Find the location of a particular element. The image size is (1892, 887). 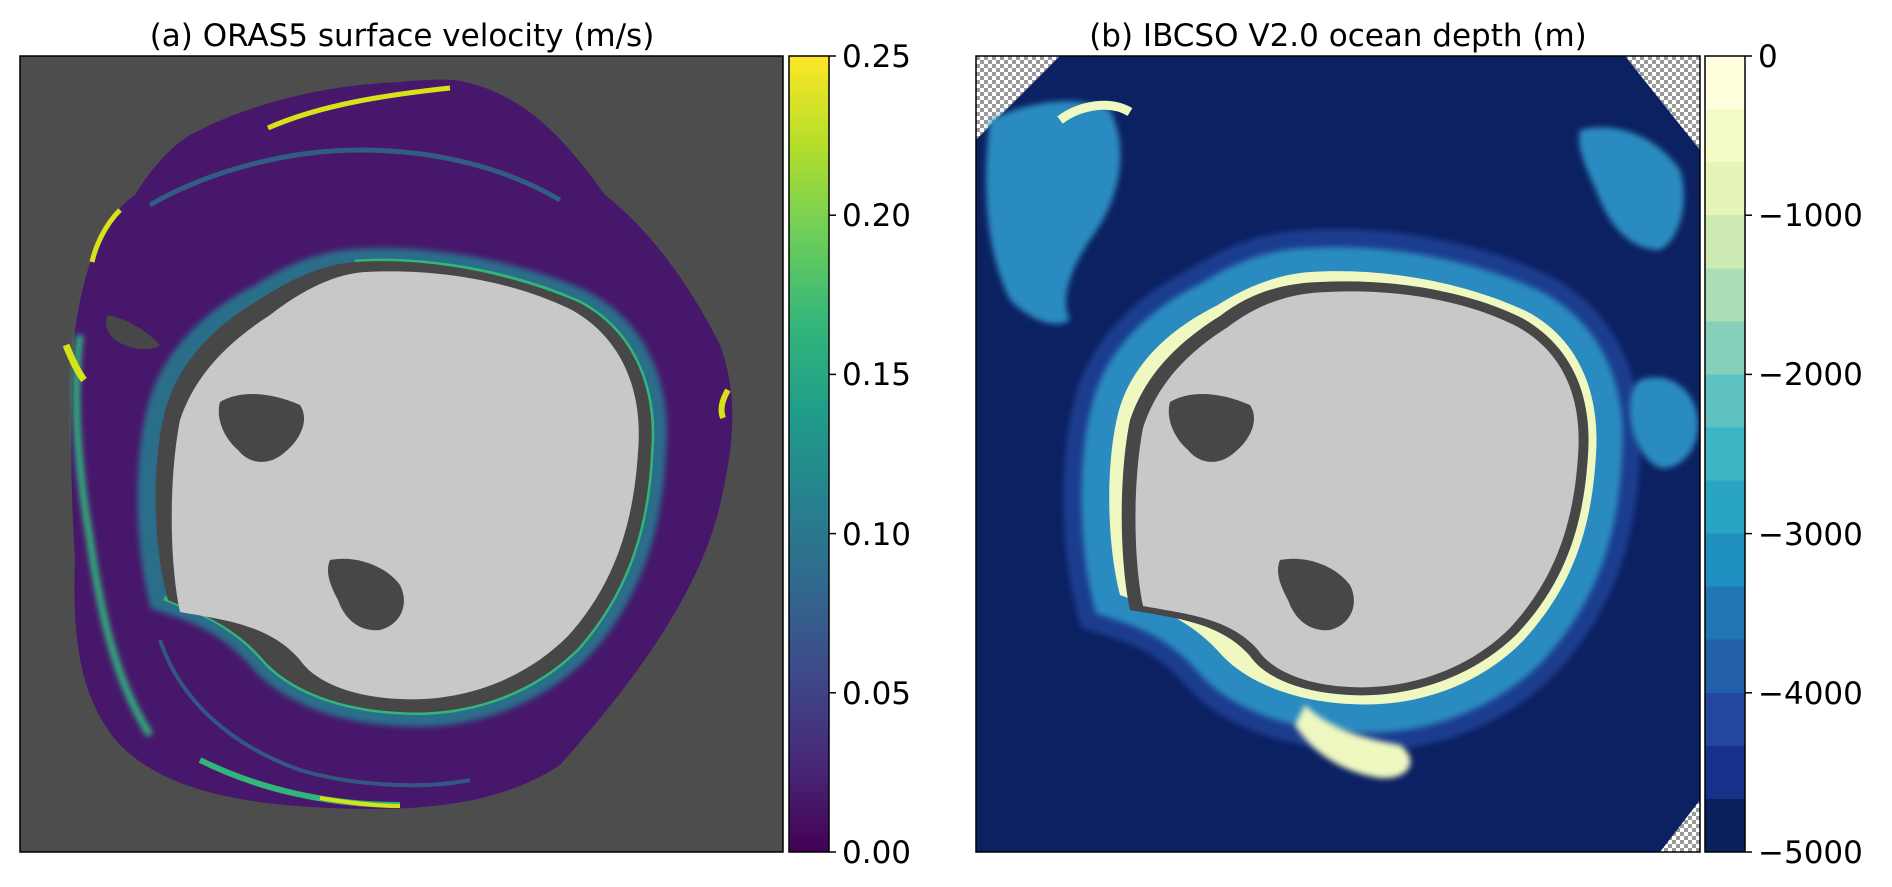

velocity-tick-label: 0.00 is located at coordinates (876, 853).